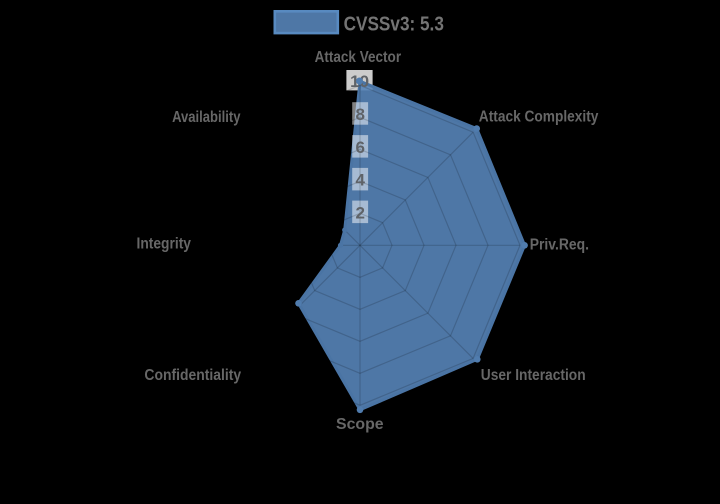 The image size is (720, 504). I want to click on svg-text: User Interaction, so click(533, 375).